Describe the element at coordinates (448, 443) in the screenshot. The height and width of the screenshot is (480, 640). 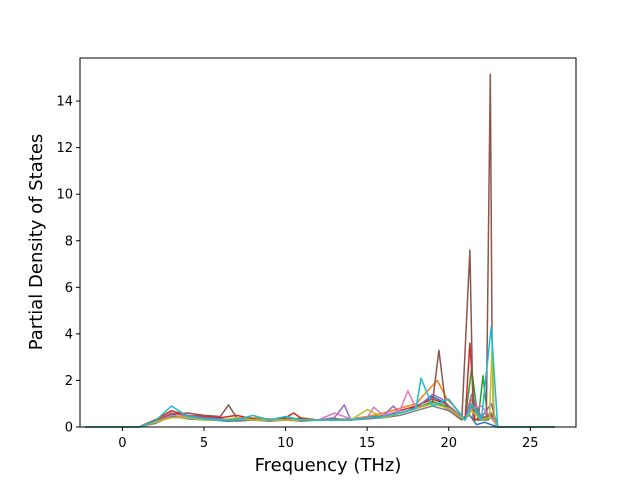
I see `x-tick-label: 20` at that location.